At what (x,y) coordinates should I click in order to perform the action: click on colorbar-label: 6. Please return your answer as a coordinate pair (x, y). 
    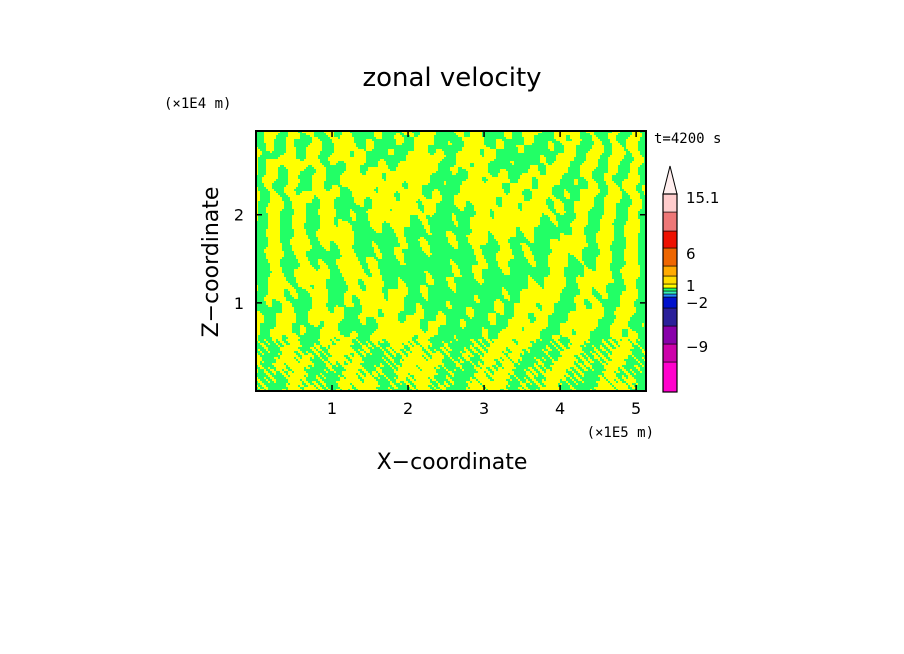
    Looking at the image, I should click on (691, 254).